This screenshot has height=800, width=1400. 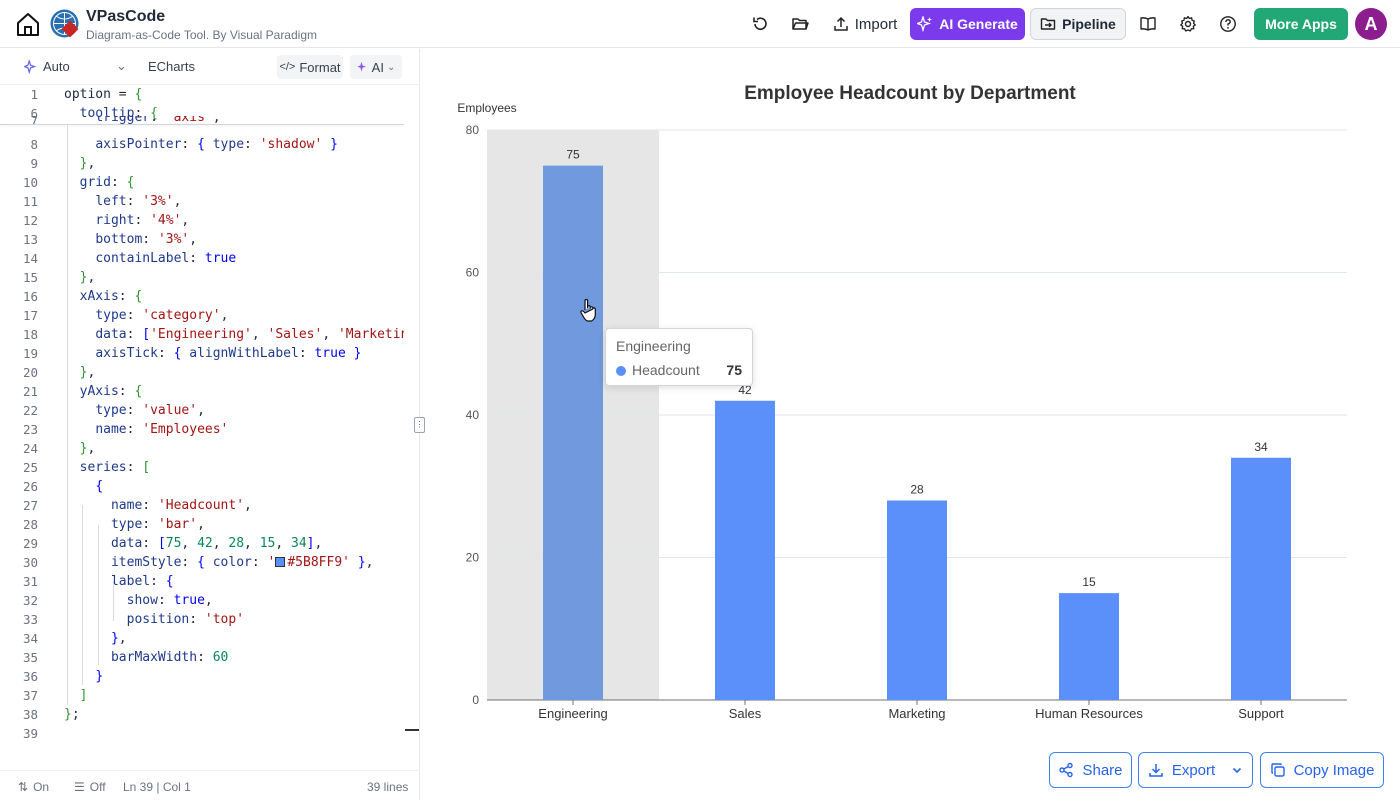 What do you see at coordinates (1089, 582) in the screenshot?
I see `data-label: 15` at bounding box center [1089, 582].